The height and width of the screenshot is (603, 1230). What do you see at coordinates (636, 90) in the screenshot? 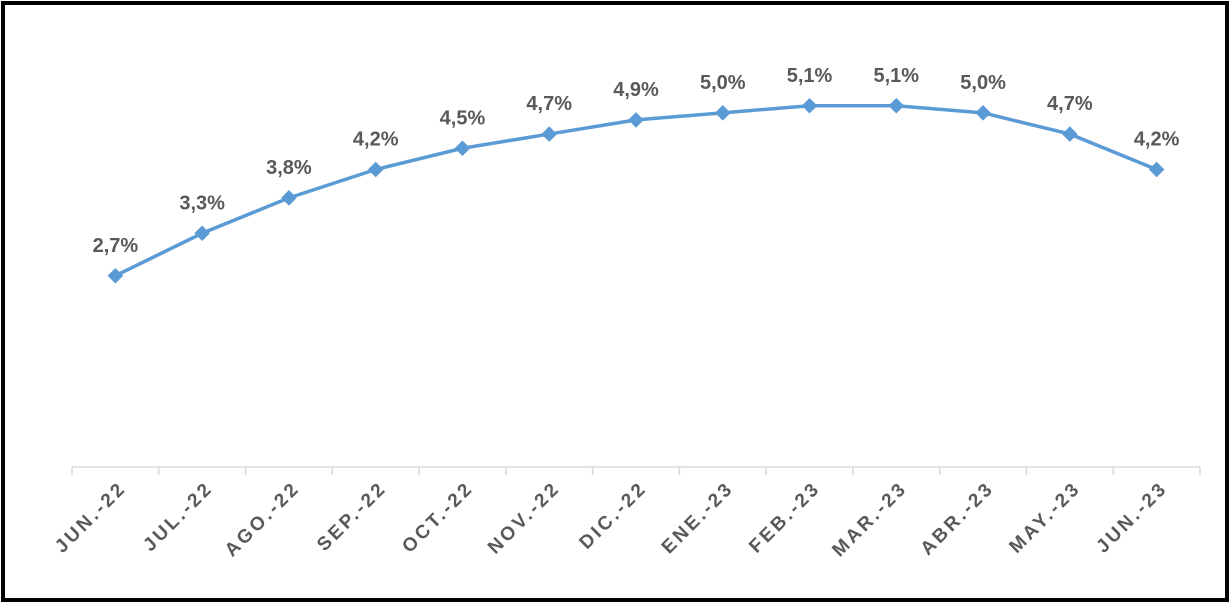
I see `data-label: 4,9%` at bounding box center [636, 90].